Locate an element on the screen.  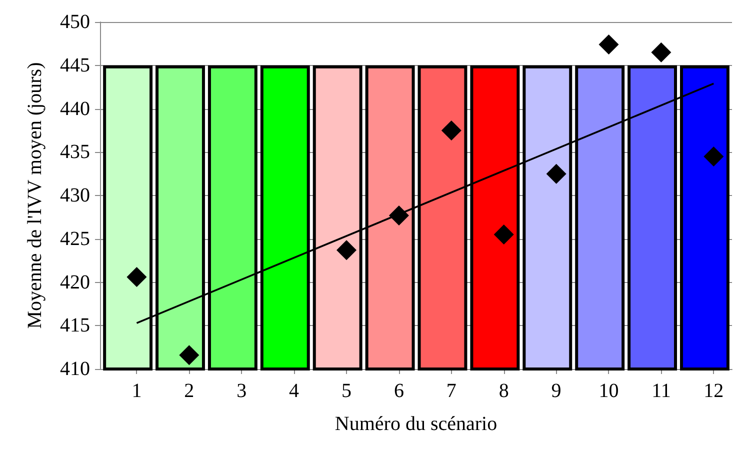
y-tick-label: 435 is located at coordinates (75, 152).